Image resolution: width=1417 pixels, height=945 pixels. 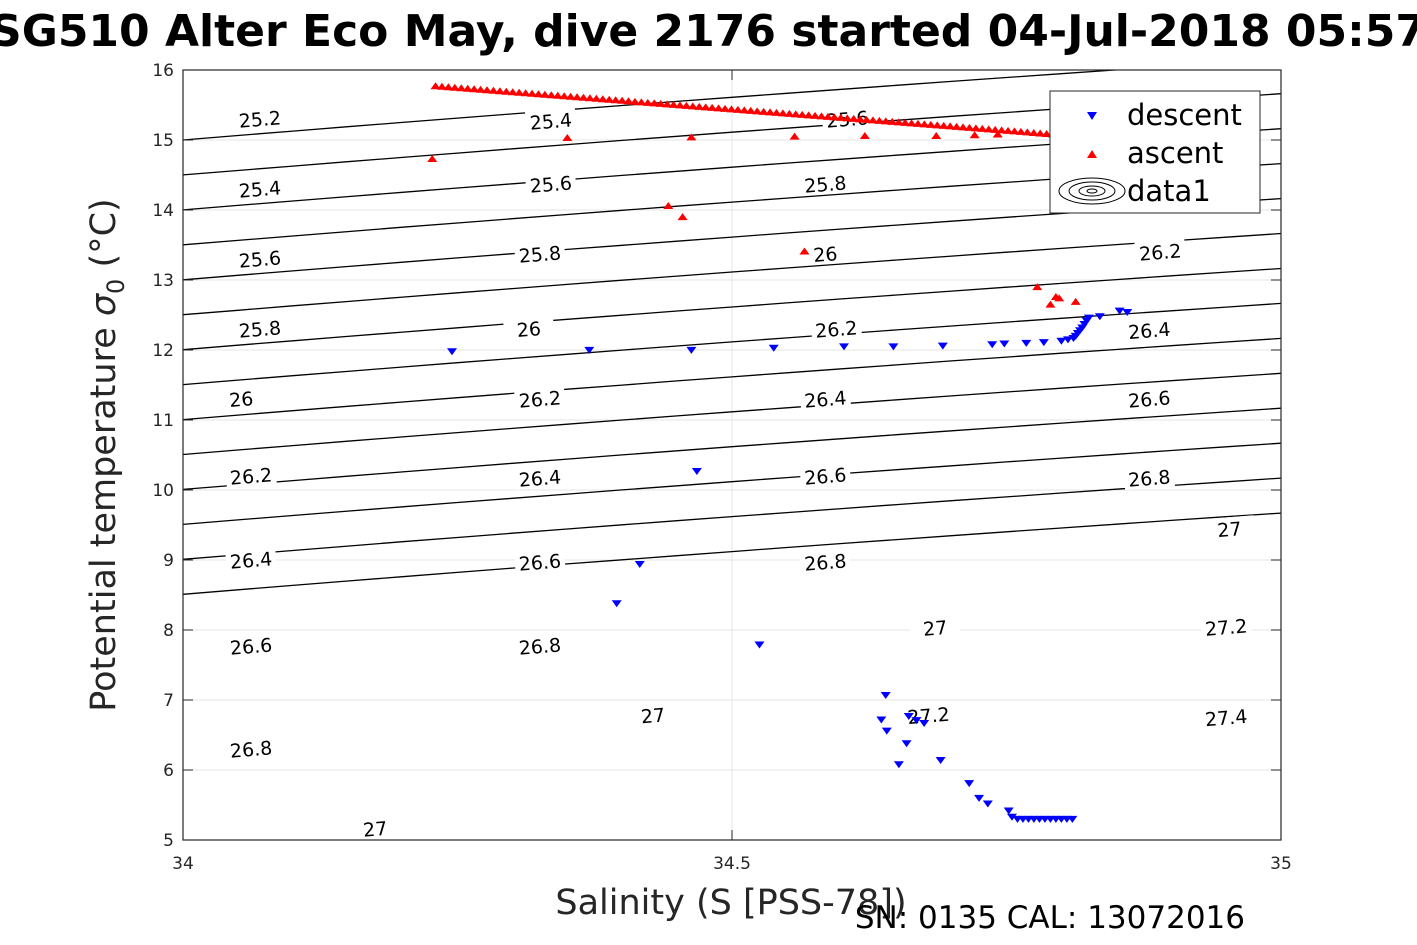 What do you see at coordinates (1092, 154) in the screenshot?
I see `legend-marker-ascent` at bounding box center [1092, 154].